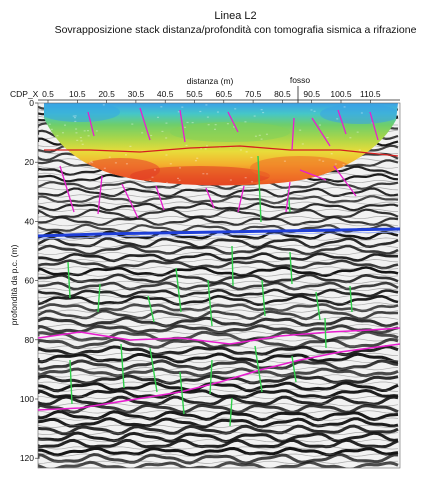 Image resolution: width=423 pixels, height=498 pixels. Describe the element at coordinates (30, 221) in the screenshot. I see `y-tick-label: 40` at that location.